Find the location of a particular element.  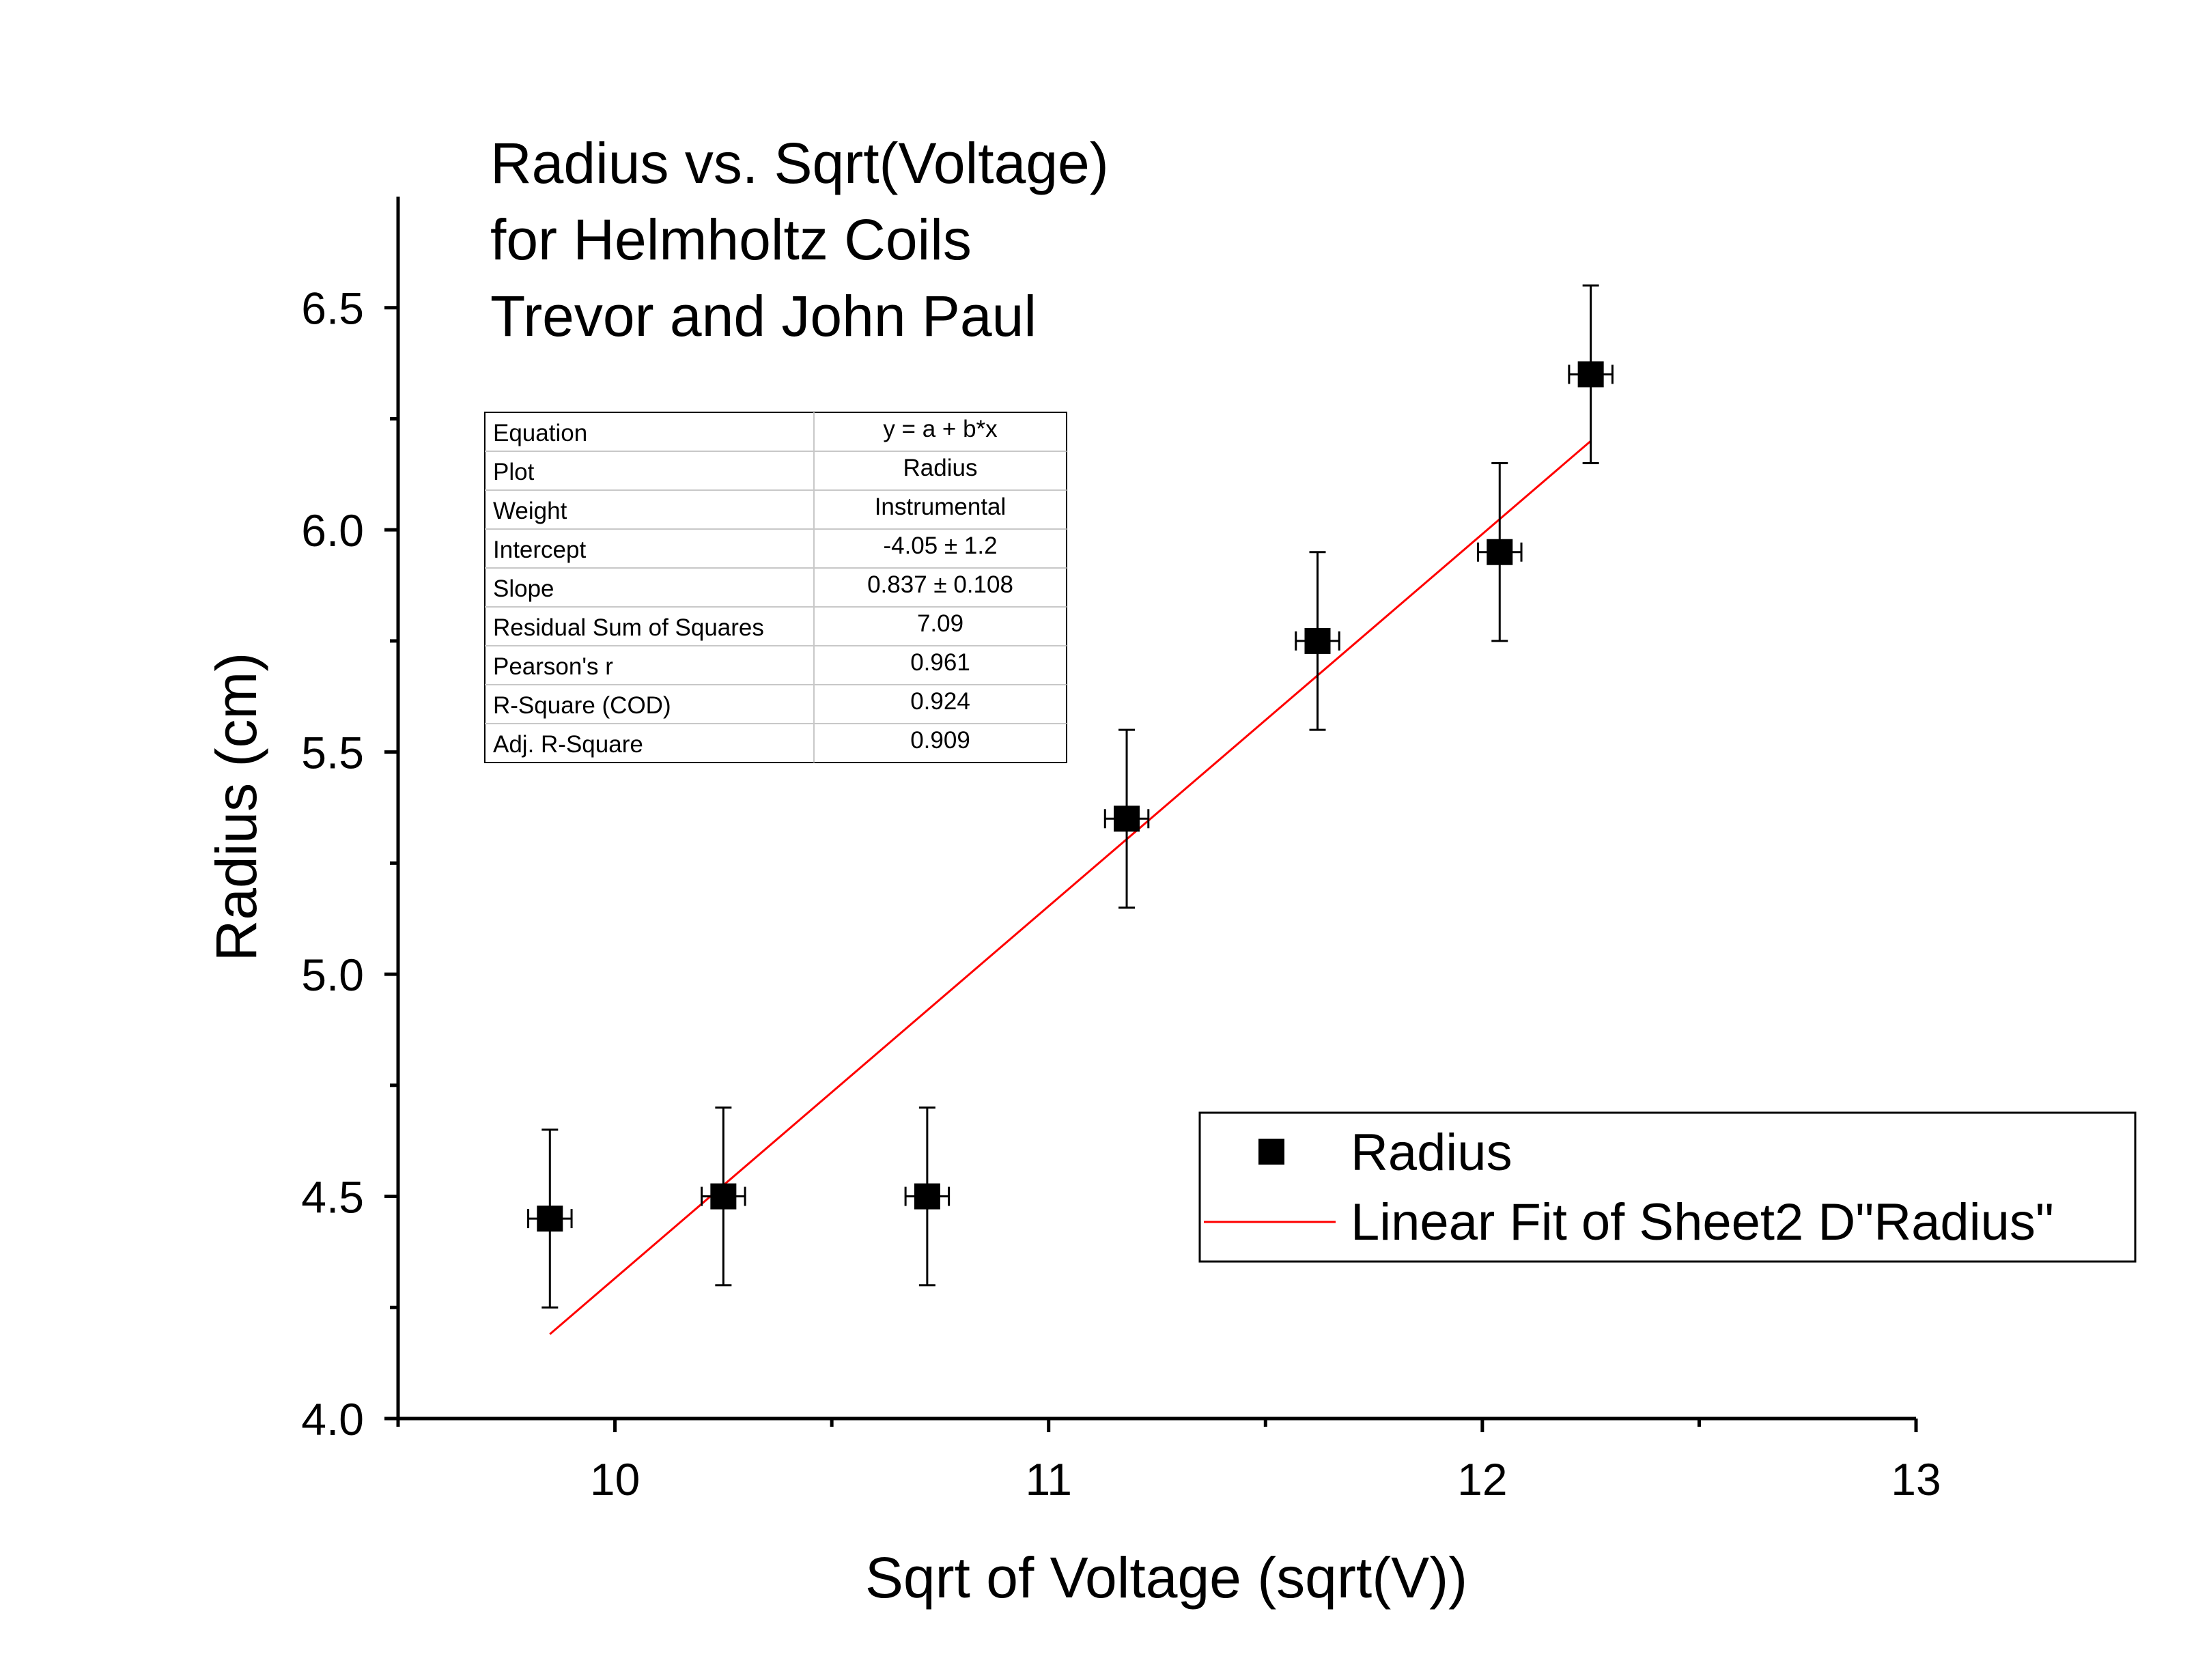

legend-label-radius: Radius is located at coordinates (1432, 1153).